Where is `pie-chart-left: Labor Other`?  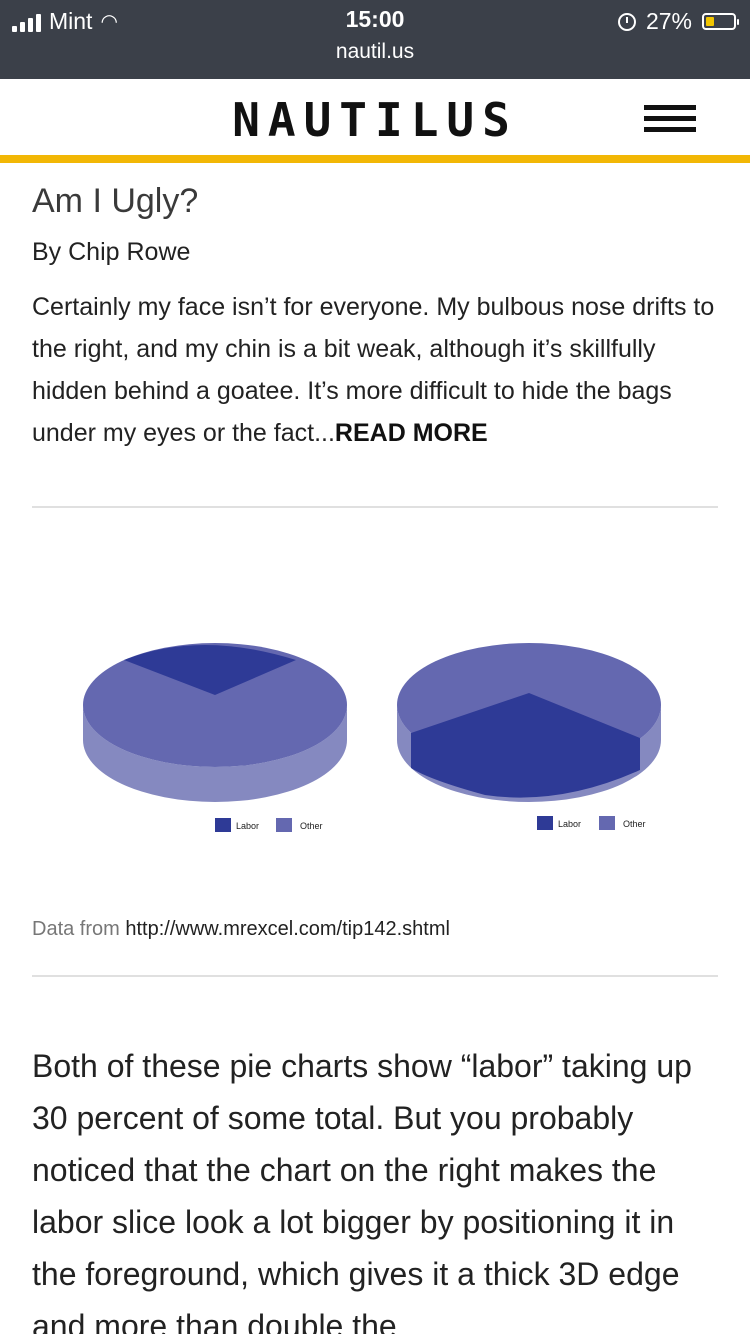
pie-chart-left: Labor Other is located at coordinates (215, 737).